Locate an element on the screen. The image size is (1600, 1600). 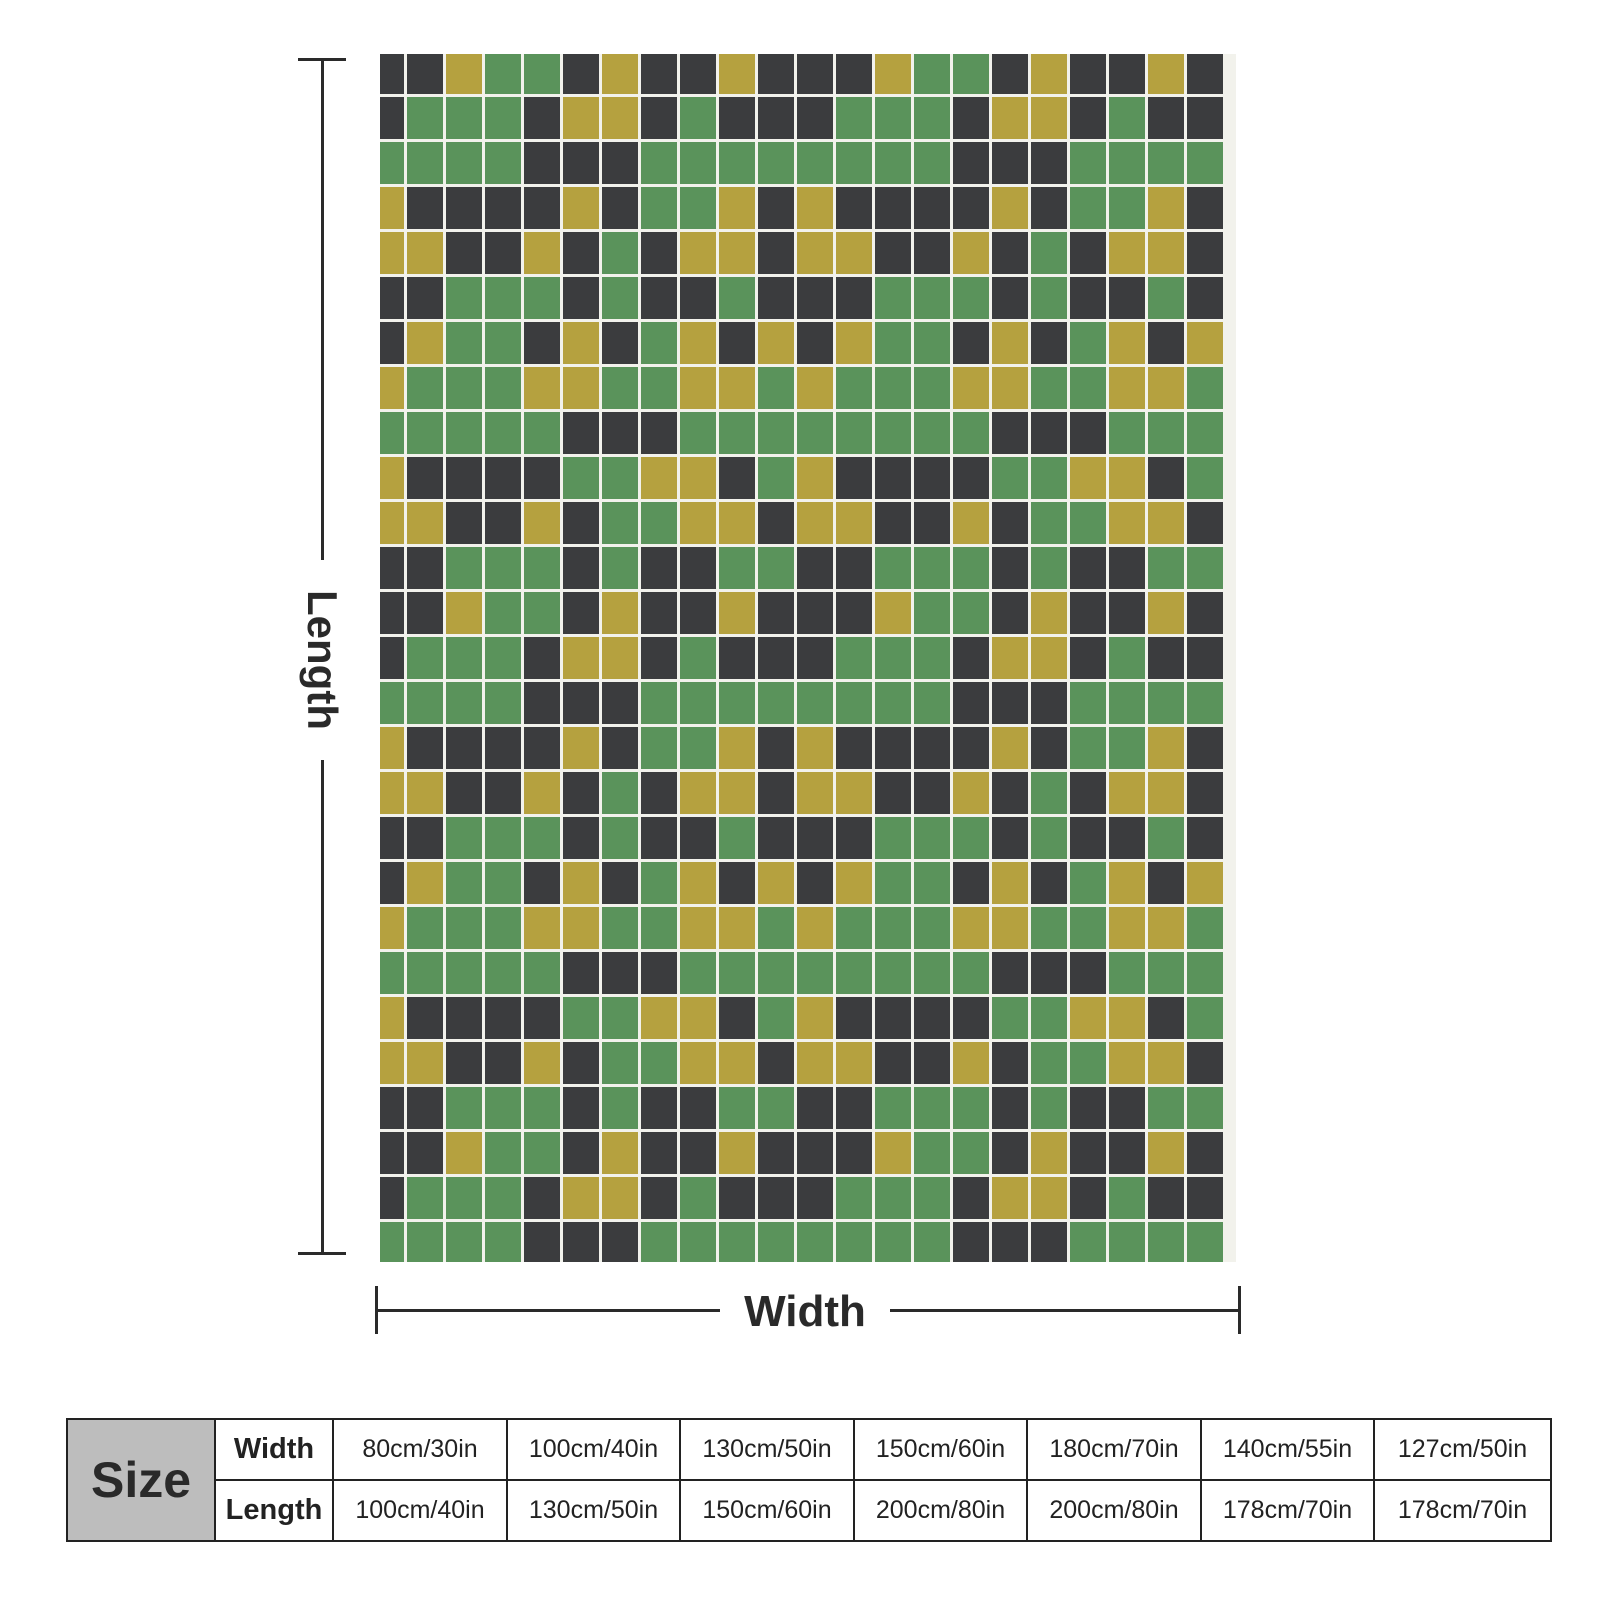
length-value: 200cm/80in is located at coordinates (940, 1510).